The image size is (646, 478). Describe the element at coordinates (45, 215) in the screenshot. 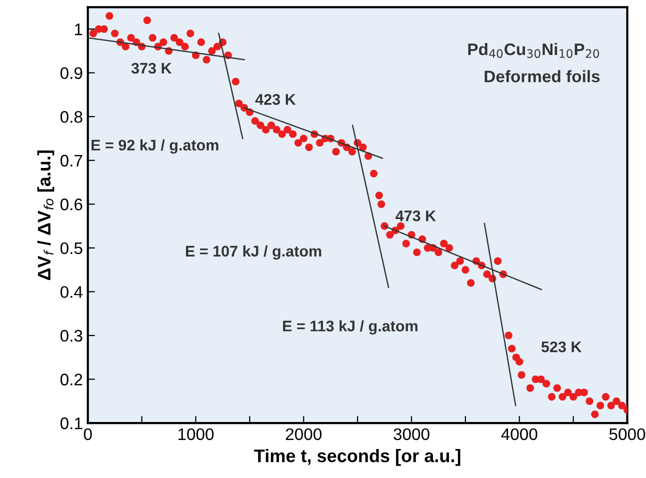

I see `y-axis-title: ΔV$_{f}$ / ΔV$_{fo}$ [a.u.]` at that location.